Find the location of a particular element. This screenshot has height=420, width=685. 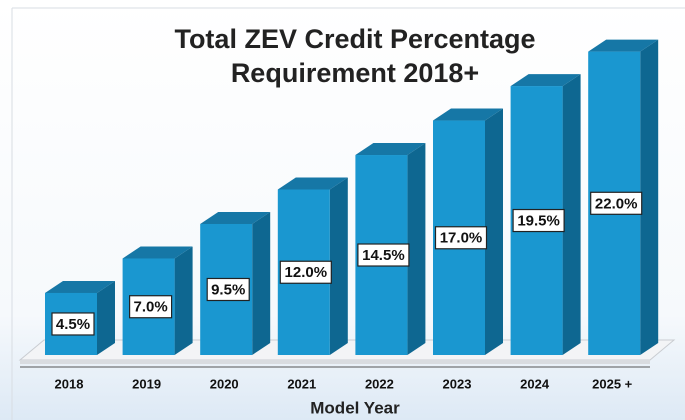

bar-group: 4.5% is located at coordinates (80, 317).